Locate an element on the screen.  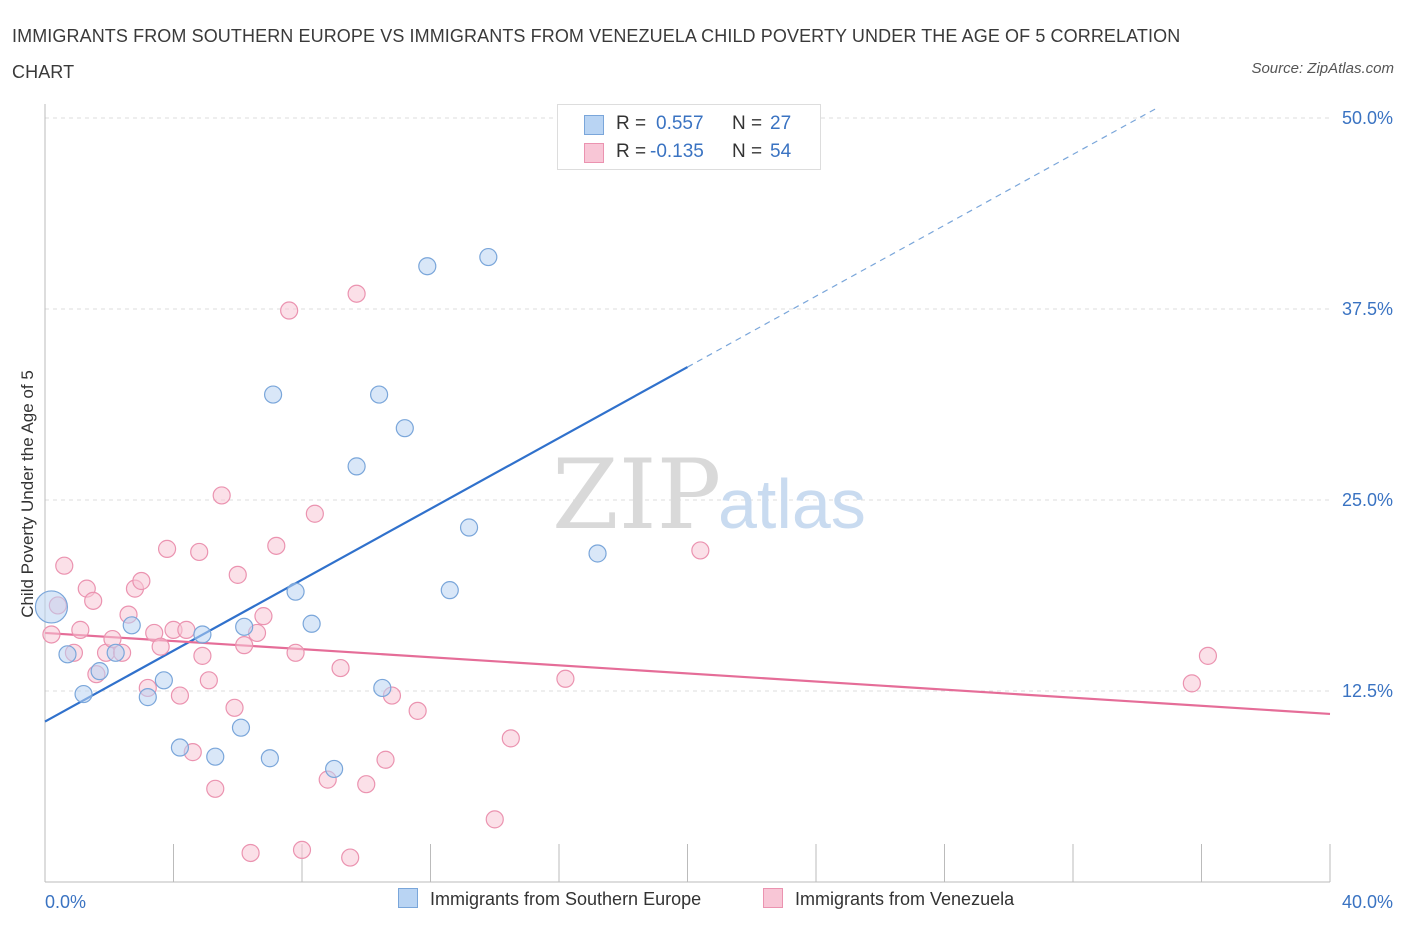
watermark-zip: ZIP is located at coordinates (636, 495).